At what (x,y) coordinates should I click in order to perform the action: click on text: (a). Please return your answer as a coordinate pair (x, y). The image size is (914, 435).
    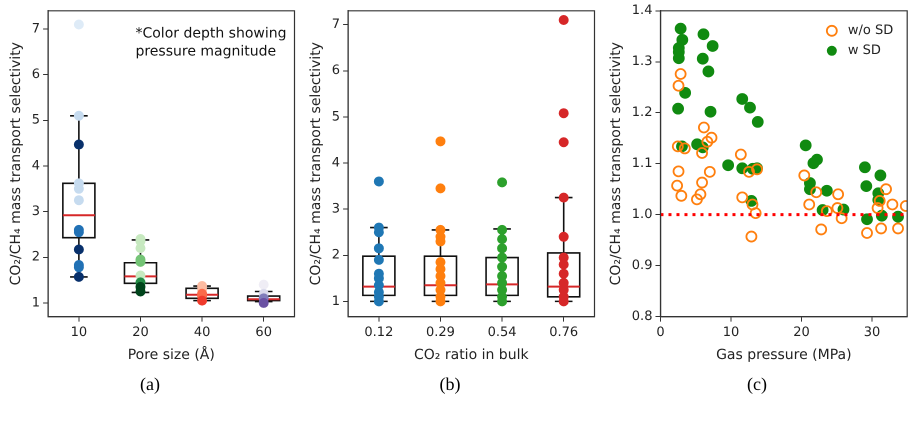
    Looking at the image, I should click on (150, 384).